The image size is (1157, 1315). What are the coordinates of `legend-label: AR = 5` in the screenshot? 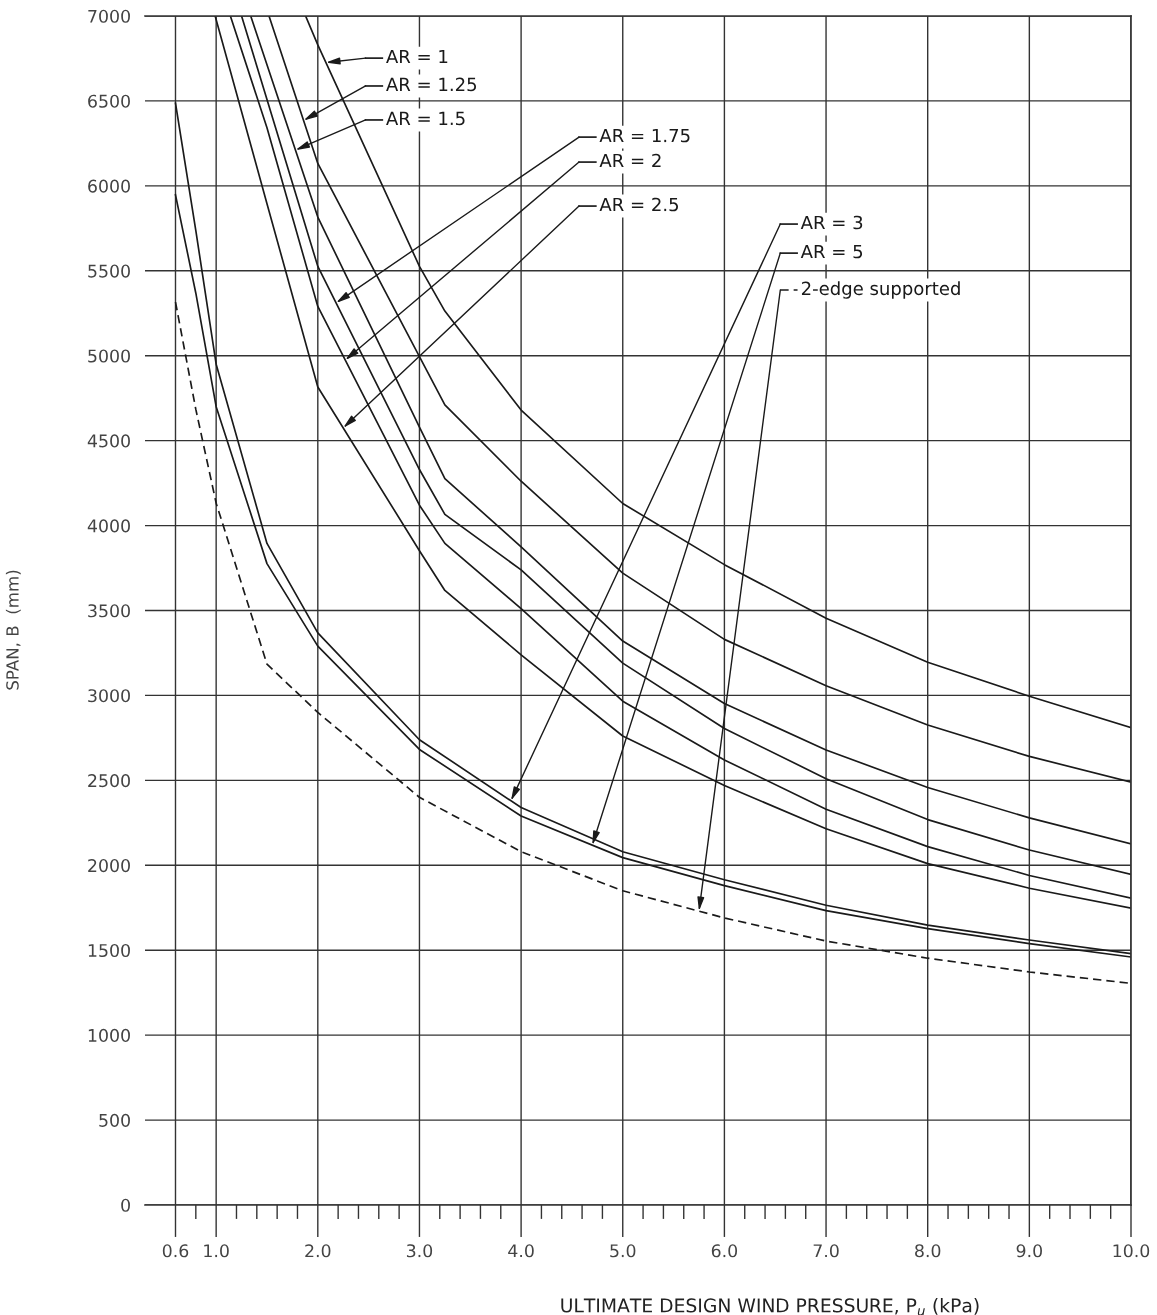 It's located at (831, 251).